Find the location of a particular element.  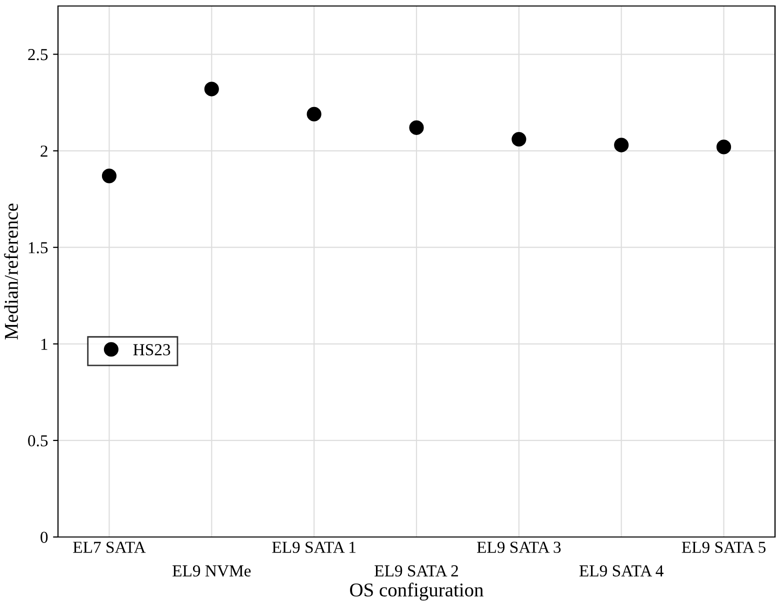

x-tick-label: EL9 SATA 5 is located at coordinates (724, 547).